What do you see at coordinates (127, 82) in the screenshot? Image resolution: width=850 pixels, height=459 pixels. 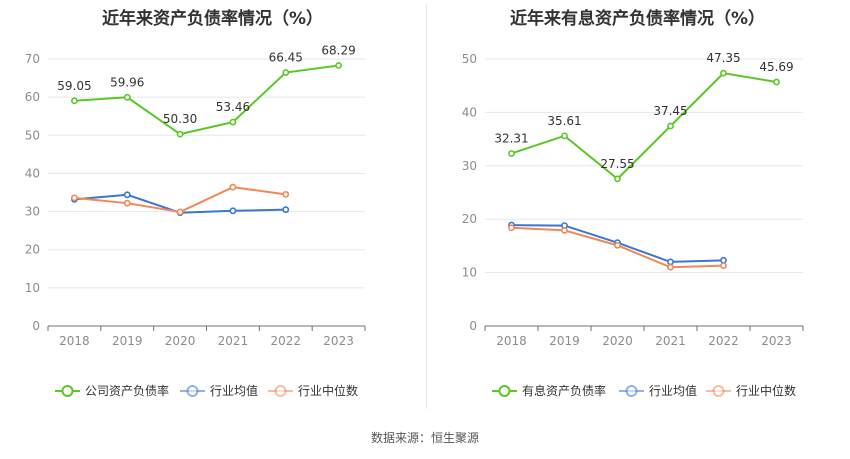 I see `data-label: 59.96` at bounding box center [127, 82].